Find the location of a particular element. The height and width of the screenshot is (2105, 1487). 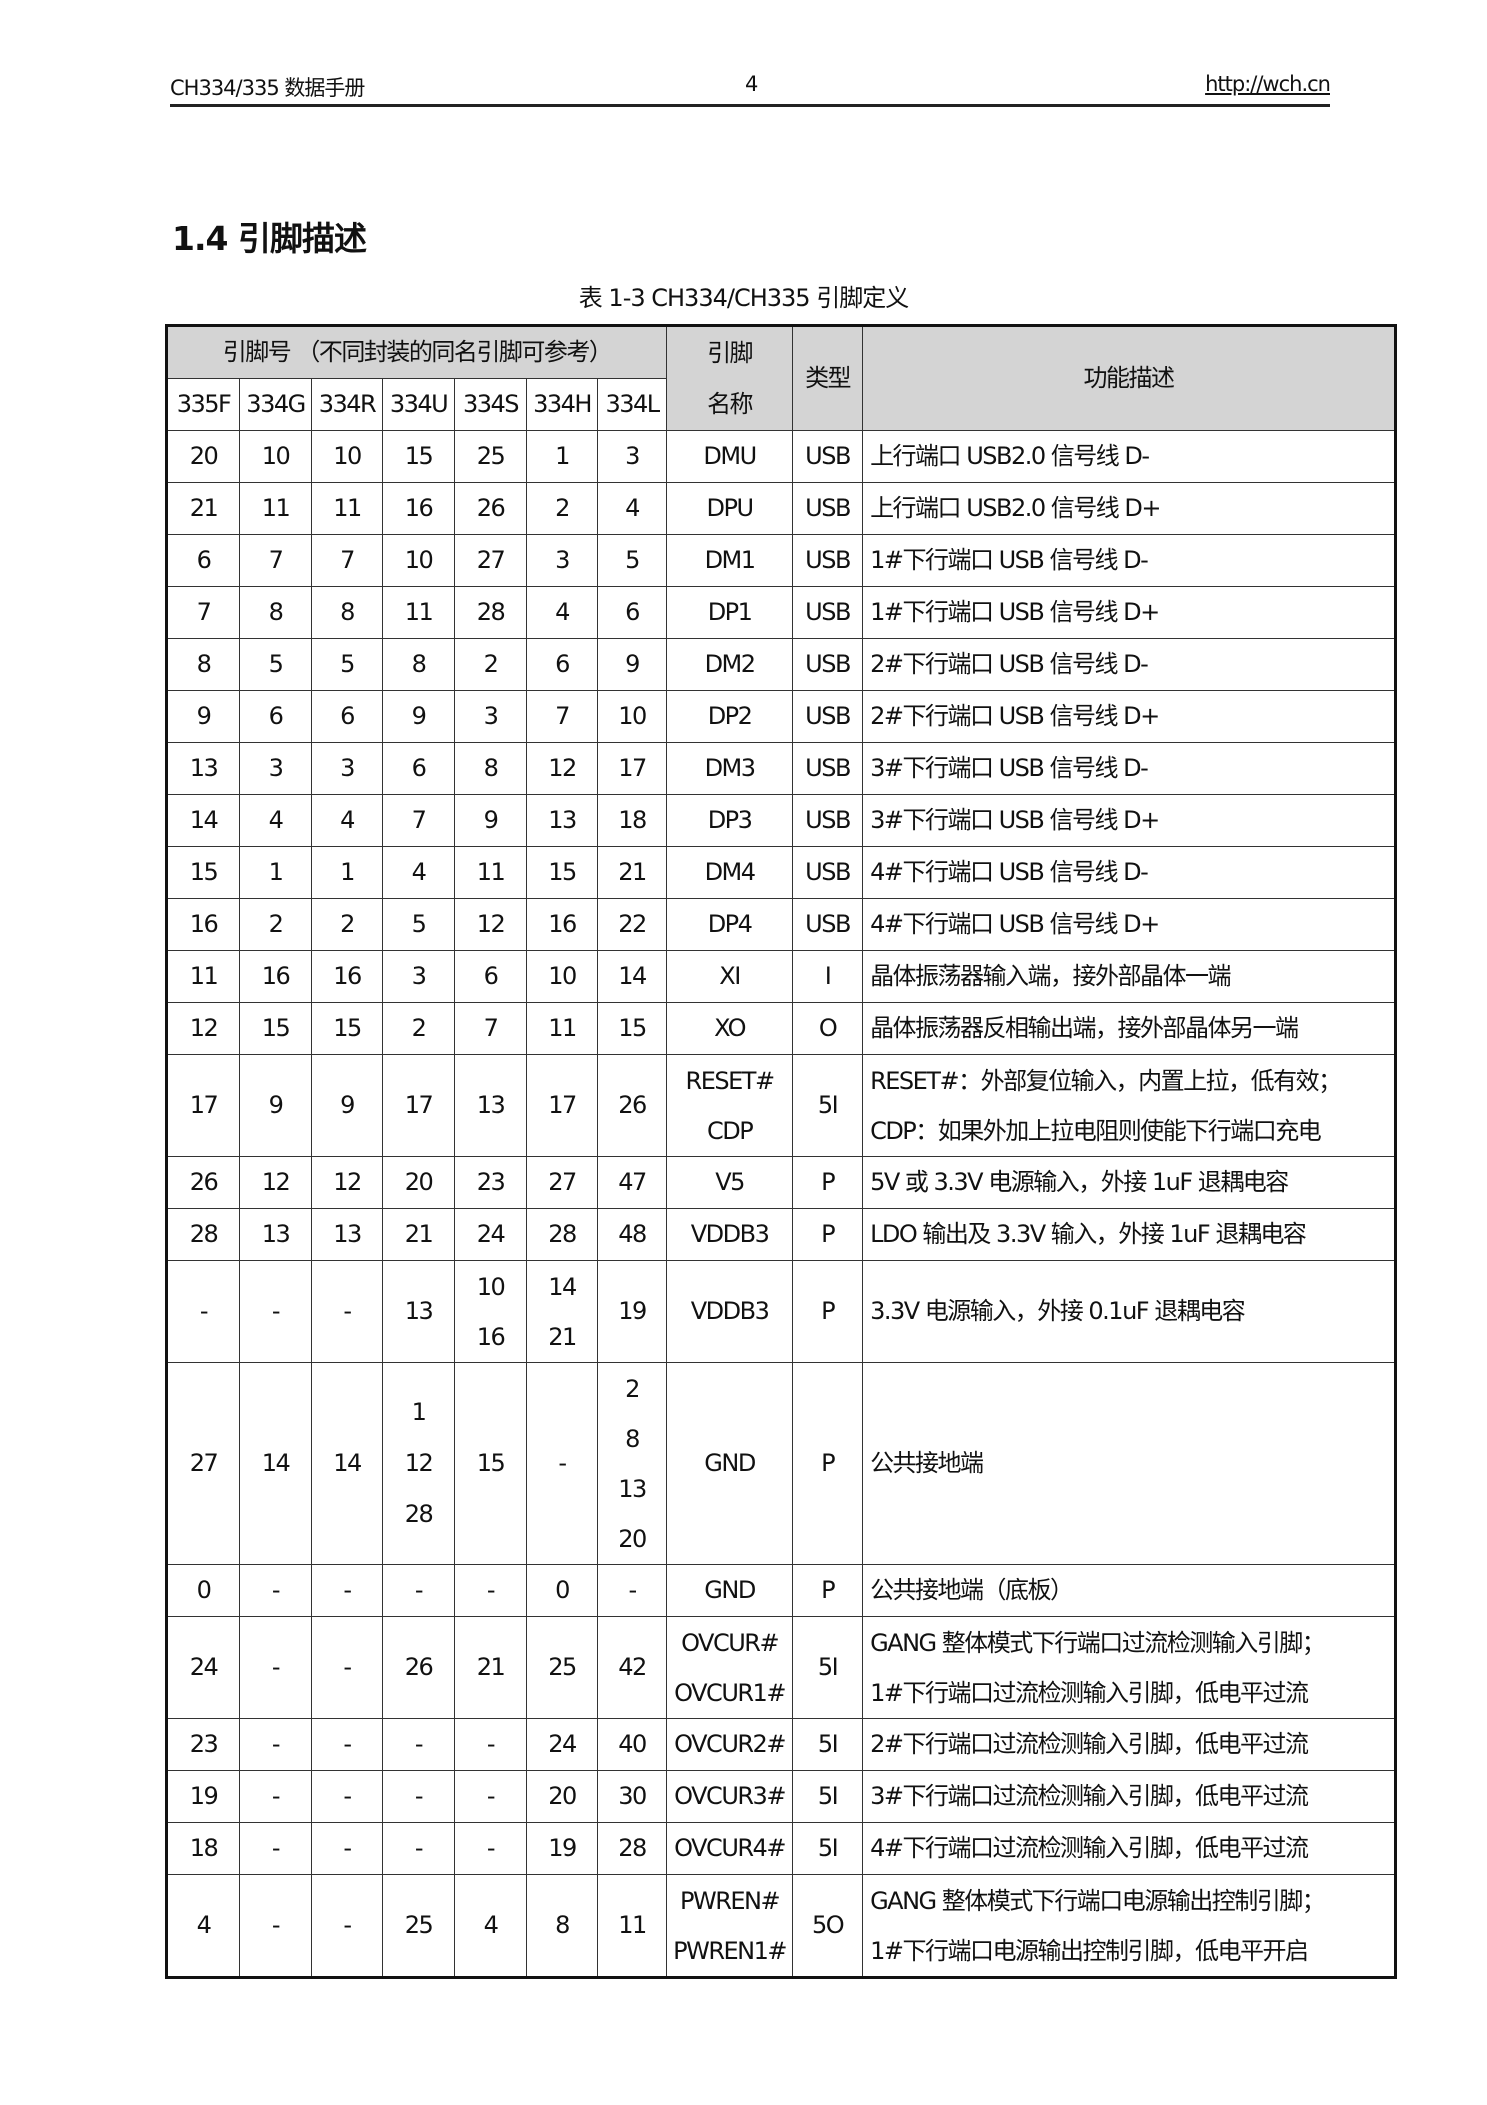

pin-description-cell: 上行端口 USB2.0 信号线 D+ is located at coordinates (1129, 508).